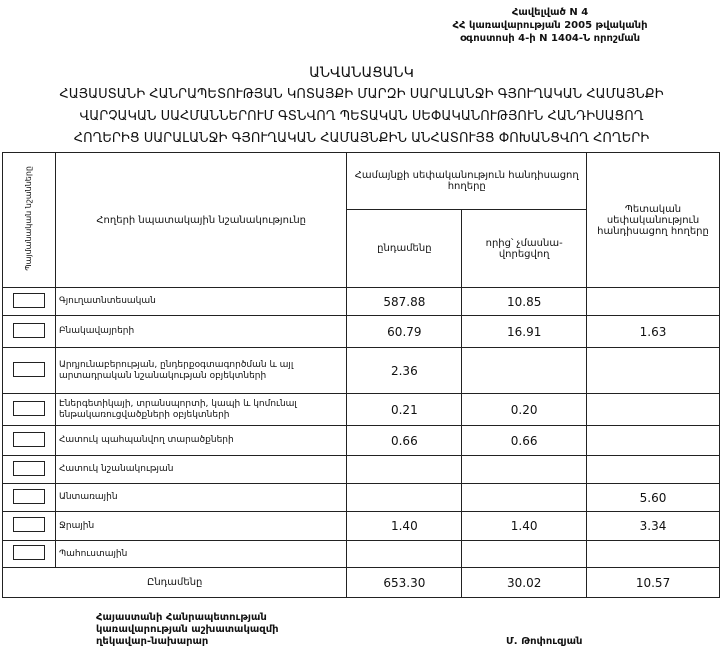 Image resolution: width=723 pixels, height=653 pixels. Describe the element at coordinates (524, 582) in the screenshot. I see `summary-non-privatized: 30.02` at that location.